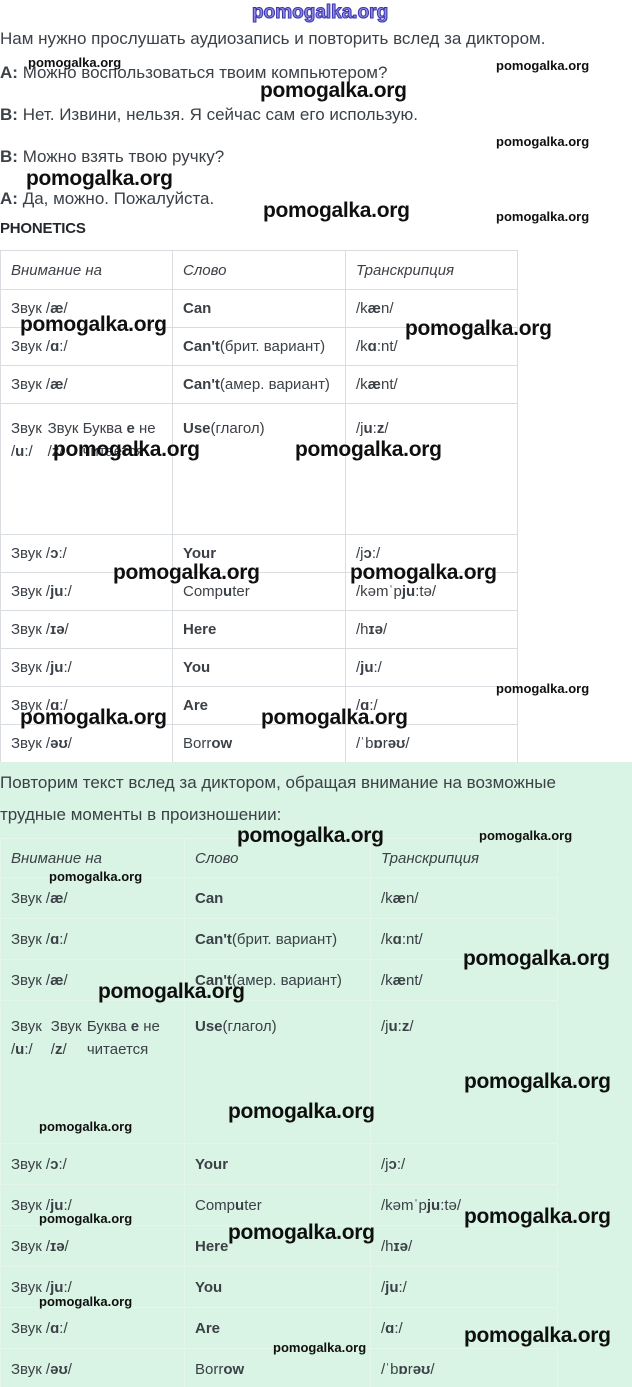 Image resolution: width=632 pixels, height=1387 pixels. I want to click on cell-transcription: /kəmˈp ju:tə/, so click(431, 591).